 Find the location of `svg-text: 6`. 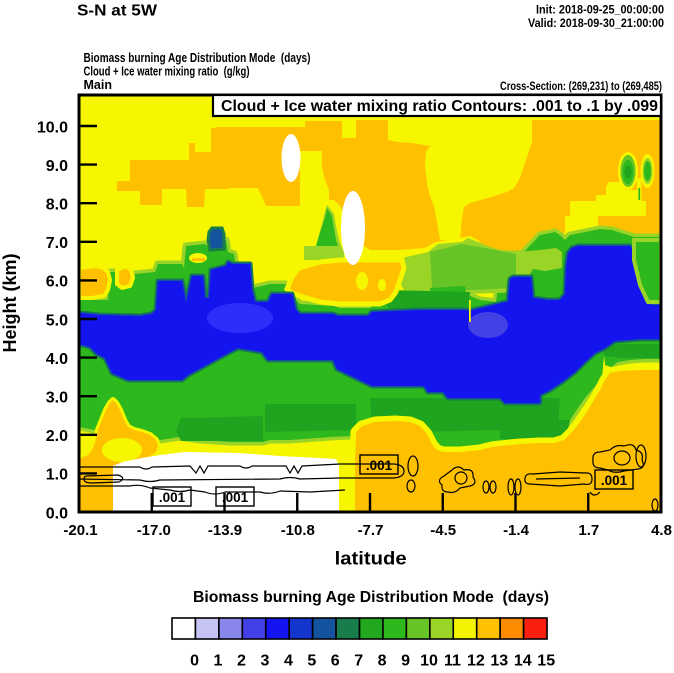

svg-text: 6 is located at coordinates (335, 661).